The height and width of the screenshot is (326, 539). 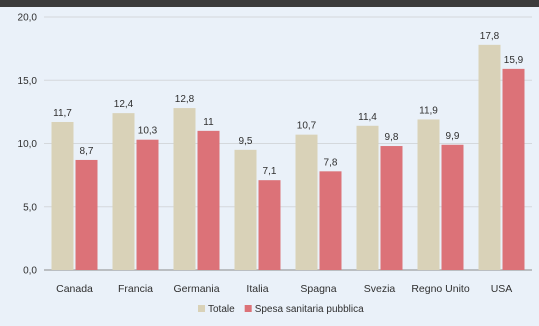 I want to click on data-label: 7,1, so click(x=270, y=171).